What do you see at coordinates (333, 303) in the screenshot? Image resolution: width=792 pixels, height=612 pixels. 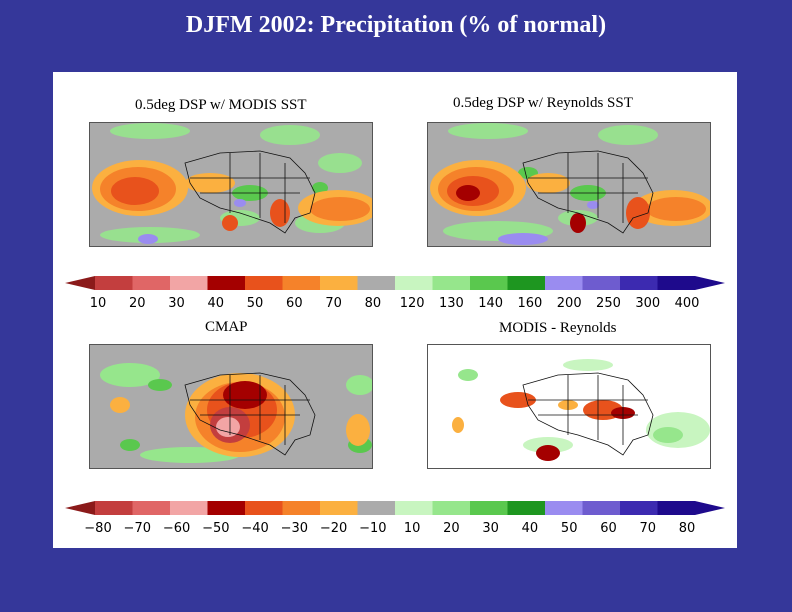 I see `colorbar-top-label: 70` at bounding box center [333, 303].